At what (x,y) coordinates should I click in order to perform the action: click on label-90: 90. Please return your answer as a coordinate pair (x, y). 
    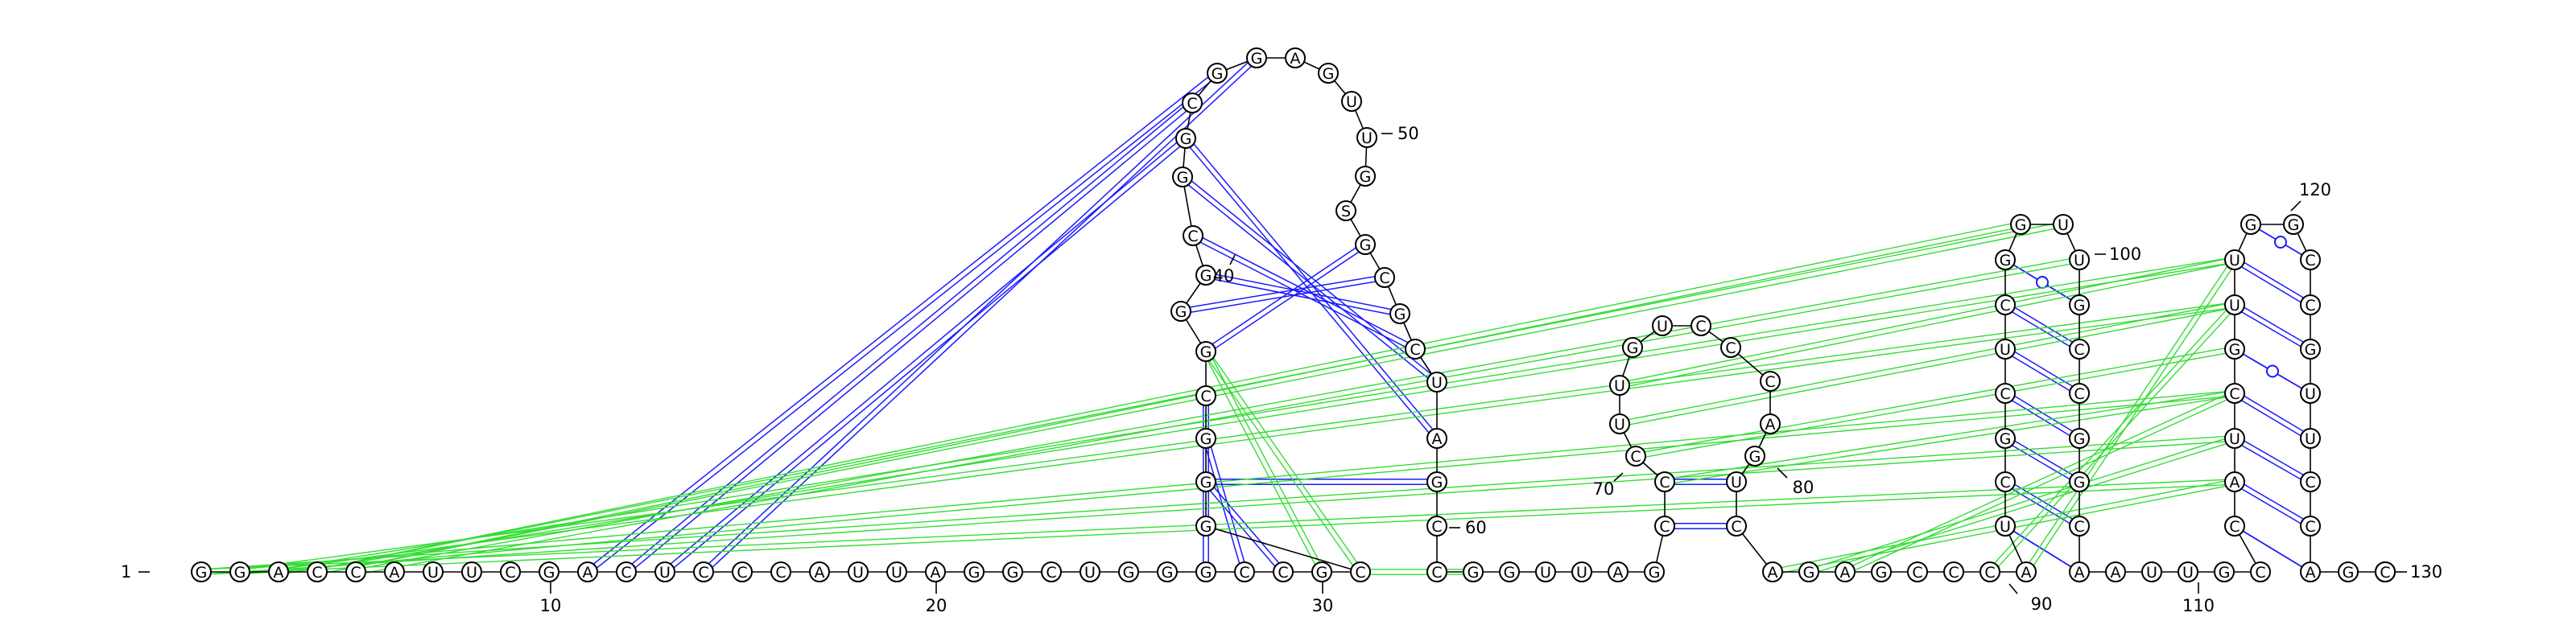
    Looking at the image, I should click on (2042, 604).